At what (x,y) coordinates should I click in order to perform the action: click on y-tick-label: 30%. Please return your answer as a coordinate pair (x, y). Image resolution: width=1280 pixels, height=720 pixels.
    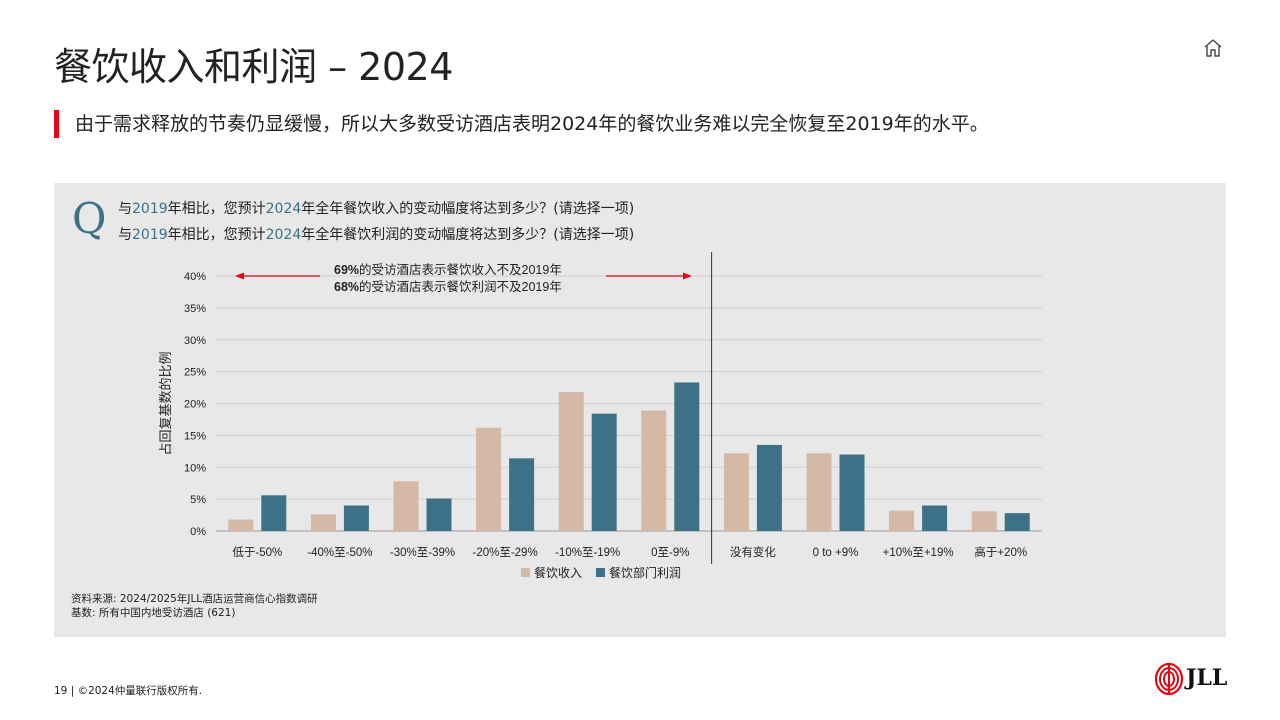
    Looking at the image, I should click on (195, 341).